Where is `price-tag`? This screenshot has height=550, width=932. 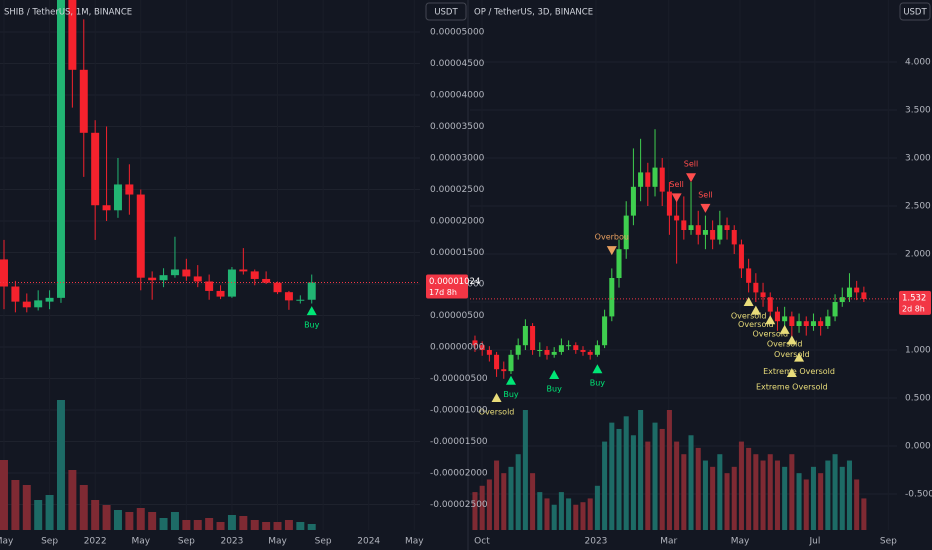
price-tag is located at coordinates (915, 302).